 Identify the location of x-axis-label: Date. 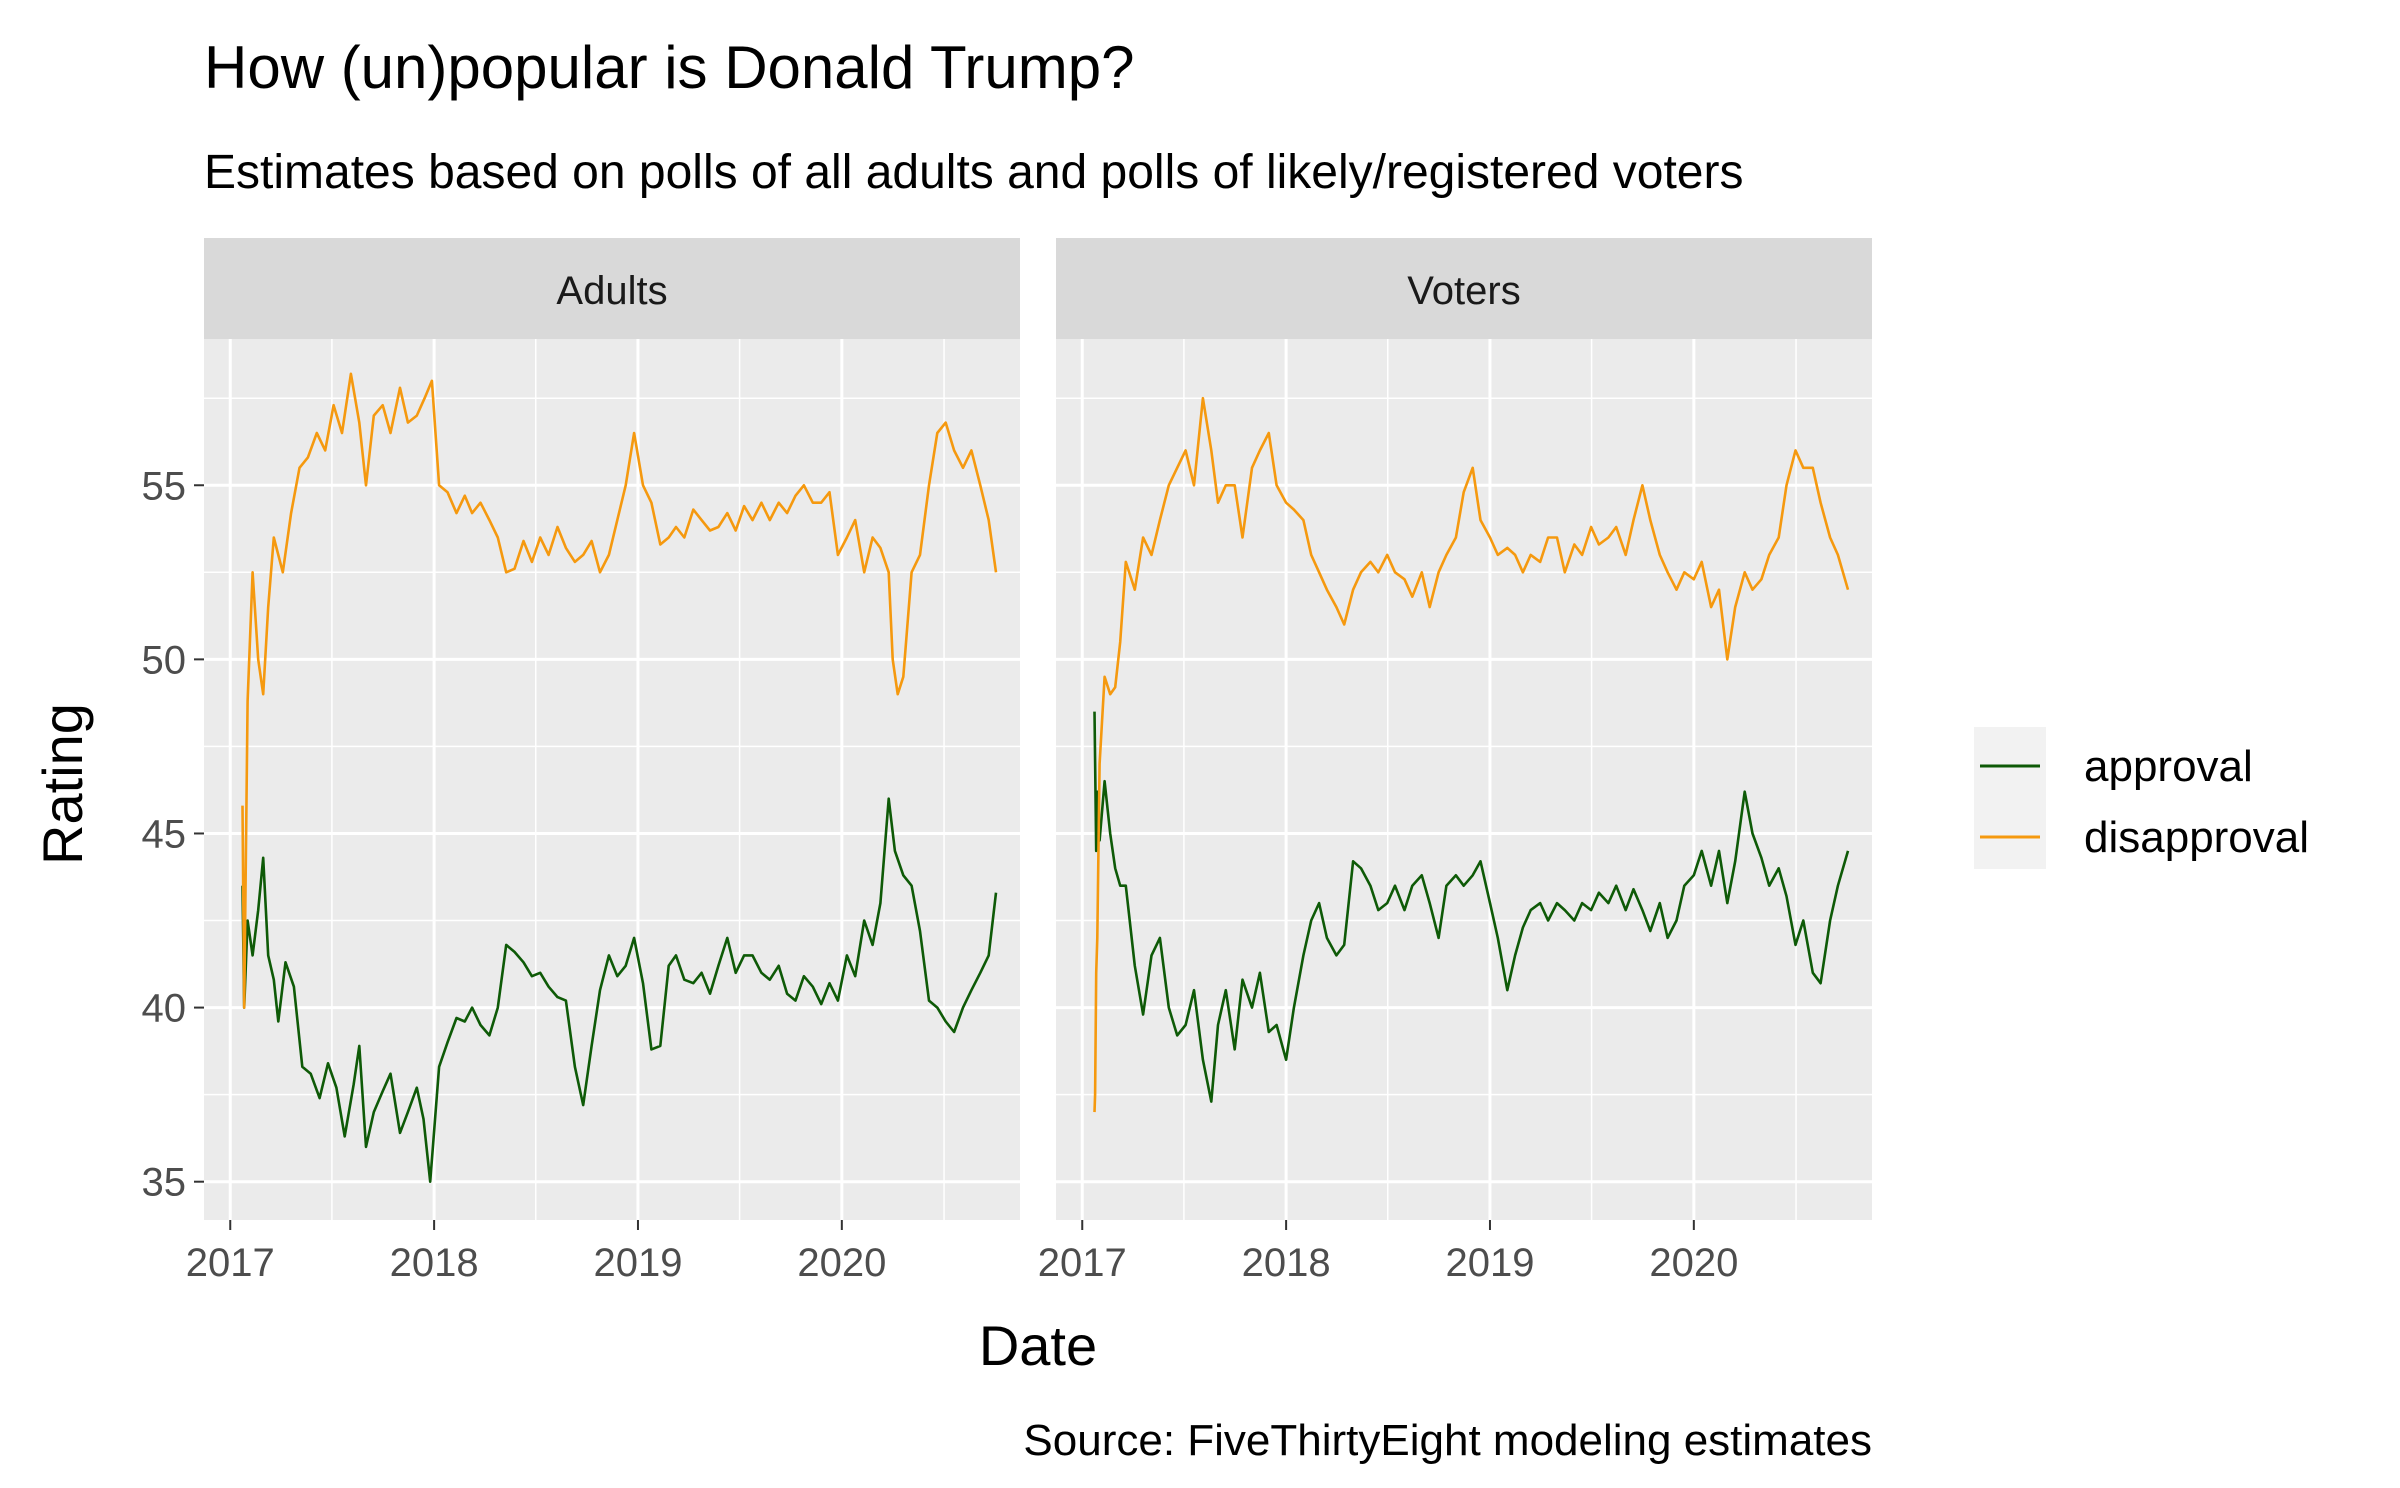
(1038, 1345).